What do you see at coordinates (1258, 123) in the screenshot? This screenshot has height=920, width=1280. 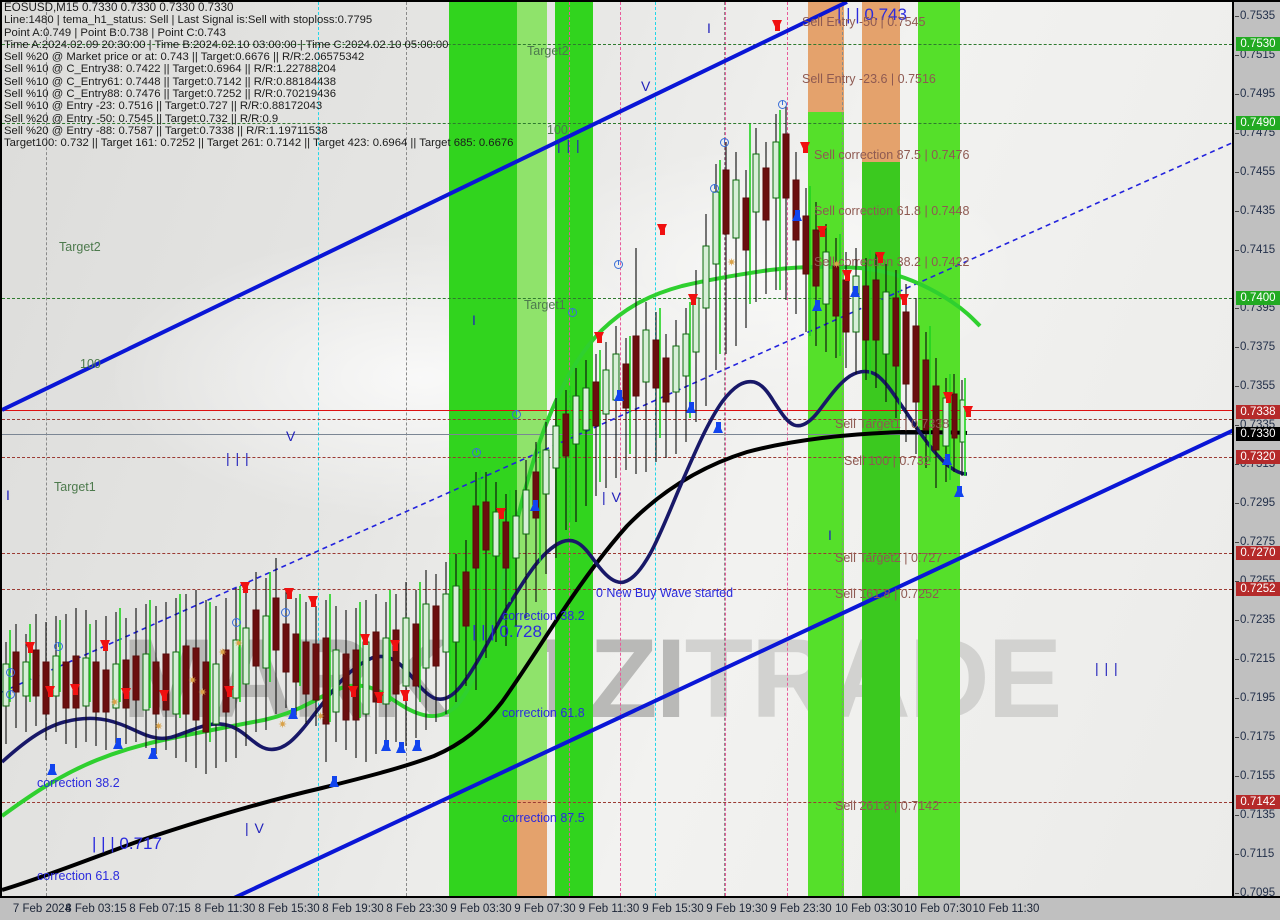 I see `price-badge-green-0.7490: 0.7490` at bounding box center [1258, 123].